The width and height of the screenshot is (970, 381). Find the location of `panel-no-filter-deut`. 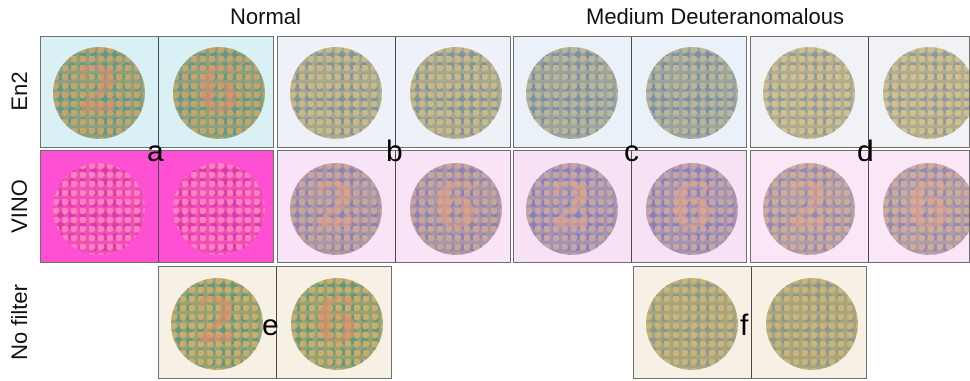

panel-no-filter-deut is located at coordinates (750, 322).